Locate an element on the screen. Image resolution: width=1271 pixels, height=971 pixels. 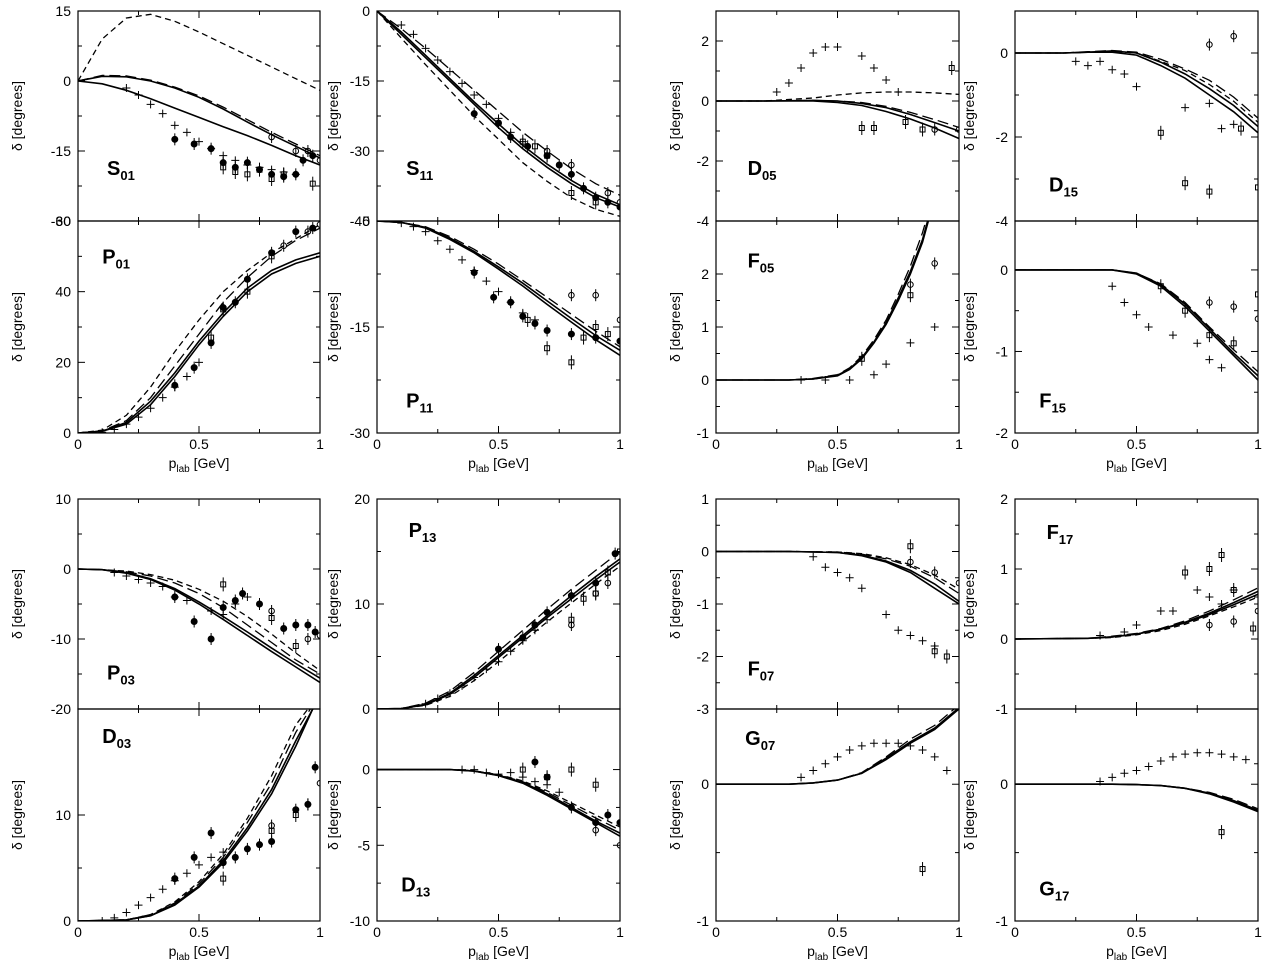
panel-p11: -30 -15 0 0 0.5 1 plab [GeV] δ [degrees] P11 is located at coordinates (474, 344).